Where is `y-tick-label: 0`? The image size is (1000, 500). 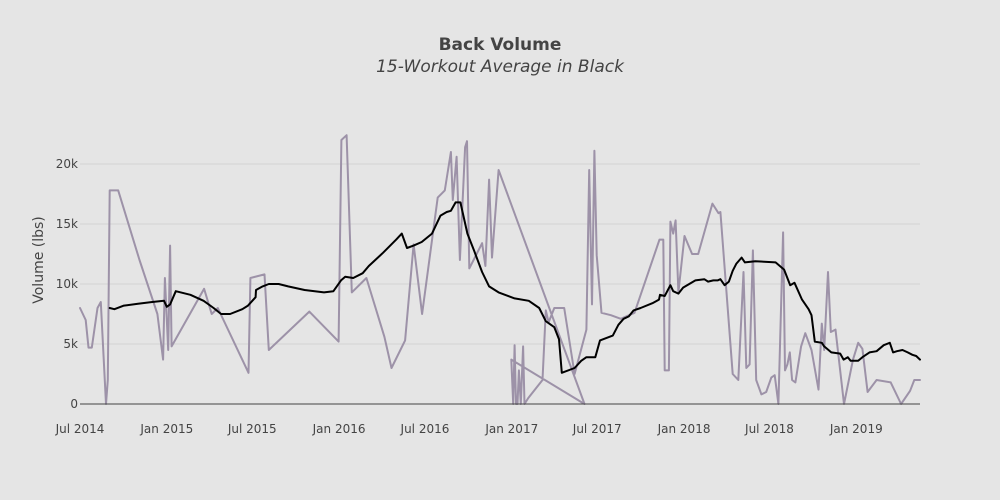
y-tick-label: 0 is located at coordinates (74, 404).